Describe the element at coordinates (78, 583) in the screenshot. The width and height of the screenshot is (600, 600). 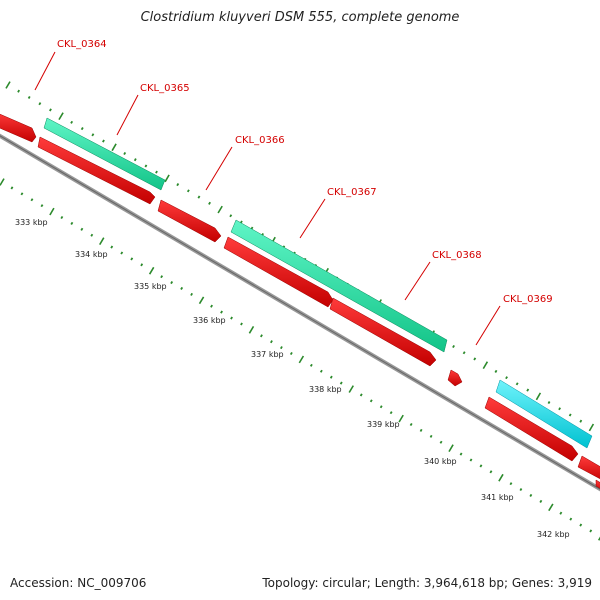
I see `accession-label: Accession: NC_009706` at that location.